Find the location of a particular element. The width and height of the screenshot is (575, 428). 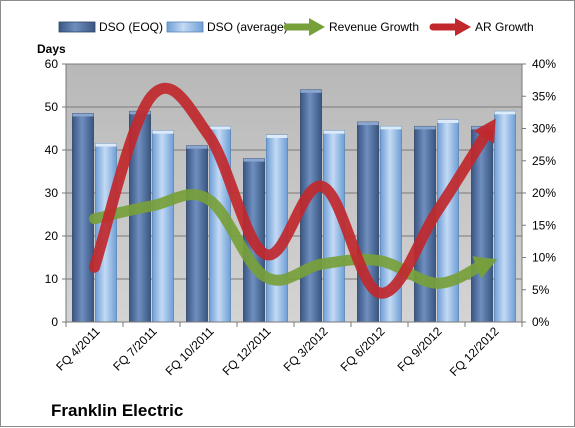

x-tick-label: FQ 12/2011 is located at coordinates (247, 351).